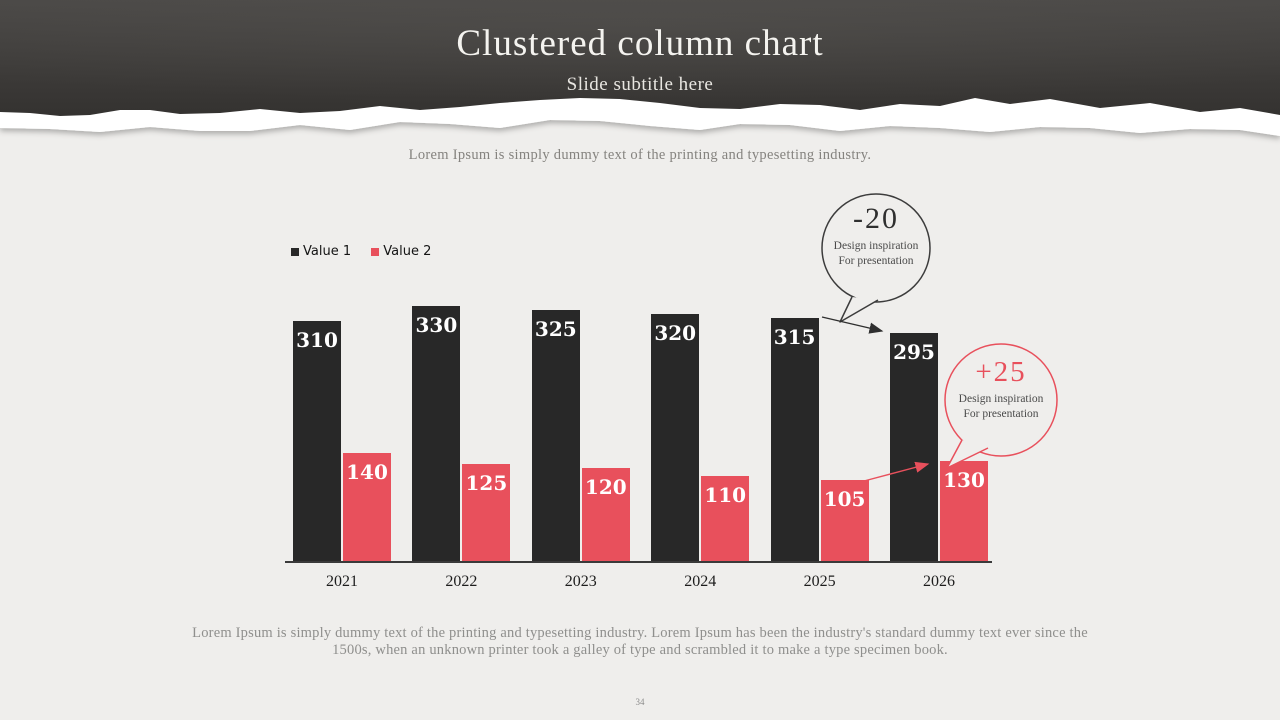 Image resolution: width=1280 pixels, height=720 pixels. Describe the element at coordinates (794, 439) in the screenshot. I see `bar-value1-2025: 315` at that location.